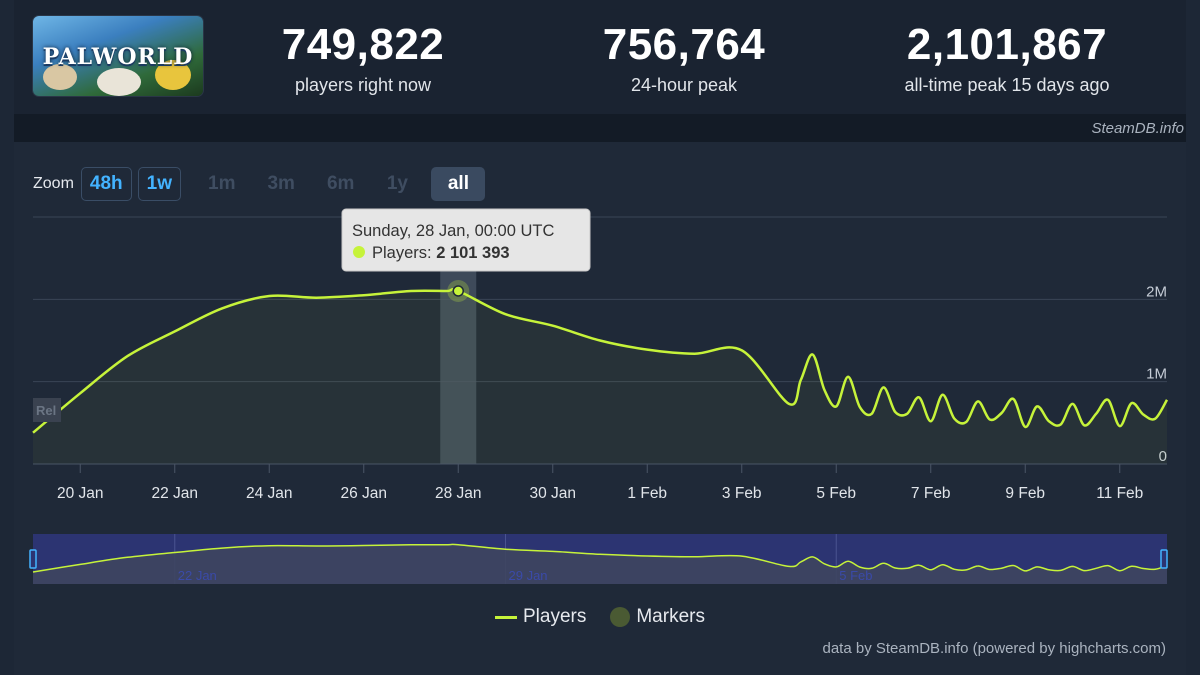 This screenshot has height=675, width=1200. What do you see at coordinates (53, 183) in the screenshot?
I see `zoom-label: Zoom` at bounding box center [53, 183].